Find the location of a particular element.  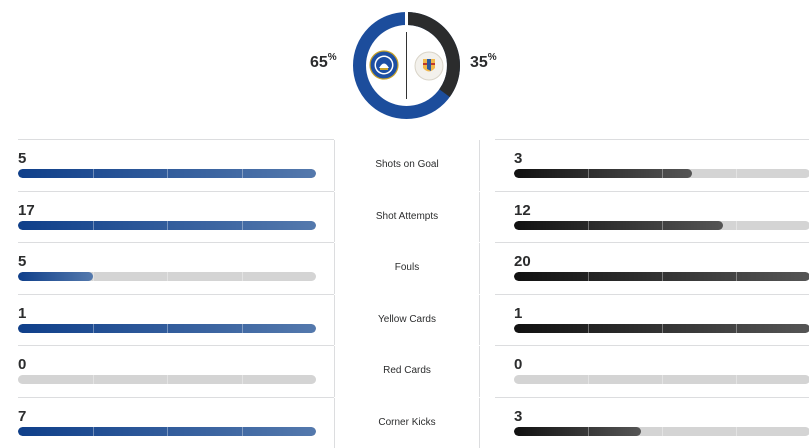

stat-label: Shots on Goal is located at coordinates (407, 164).